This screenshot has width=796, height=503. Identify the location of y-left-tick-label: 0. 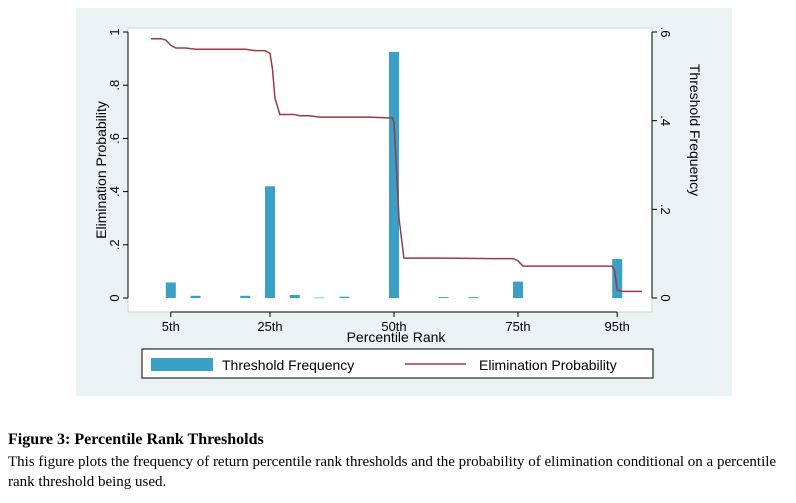
(114, 297).